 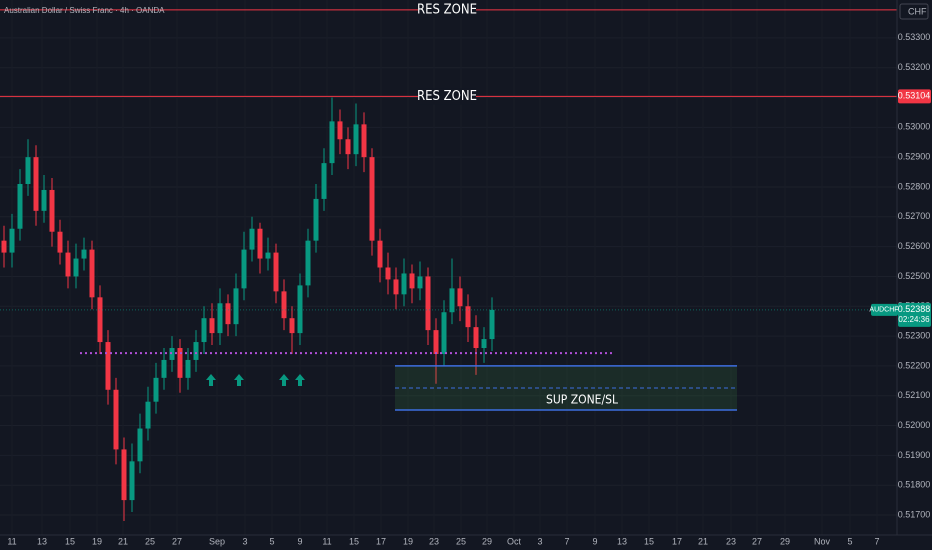 What do you see at coordinates (914, 37) in the screenshot?
I see `y-tick-label: 0.53300` at bounding box center [914, 37].